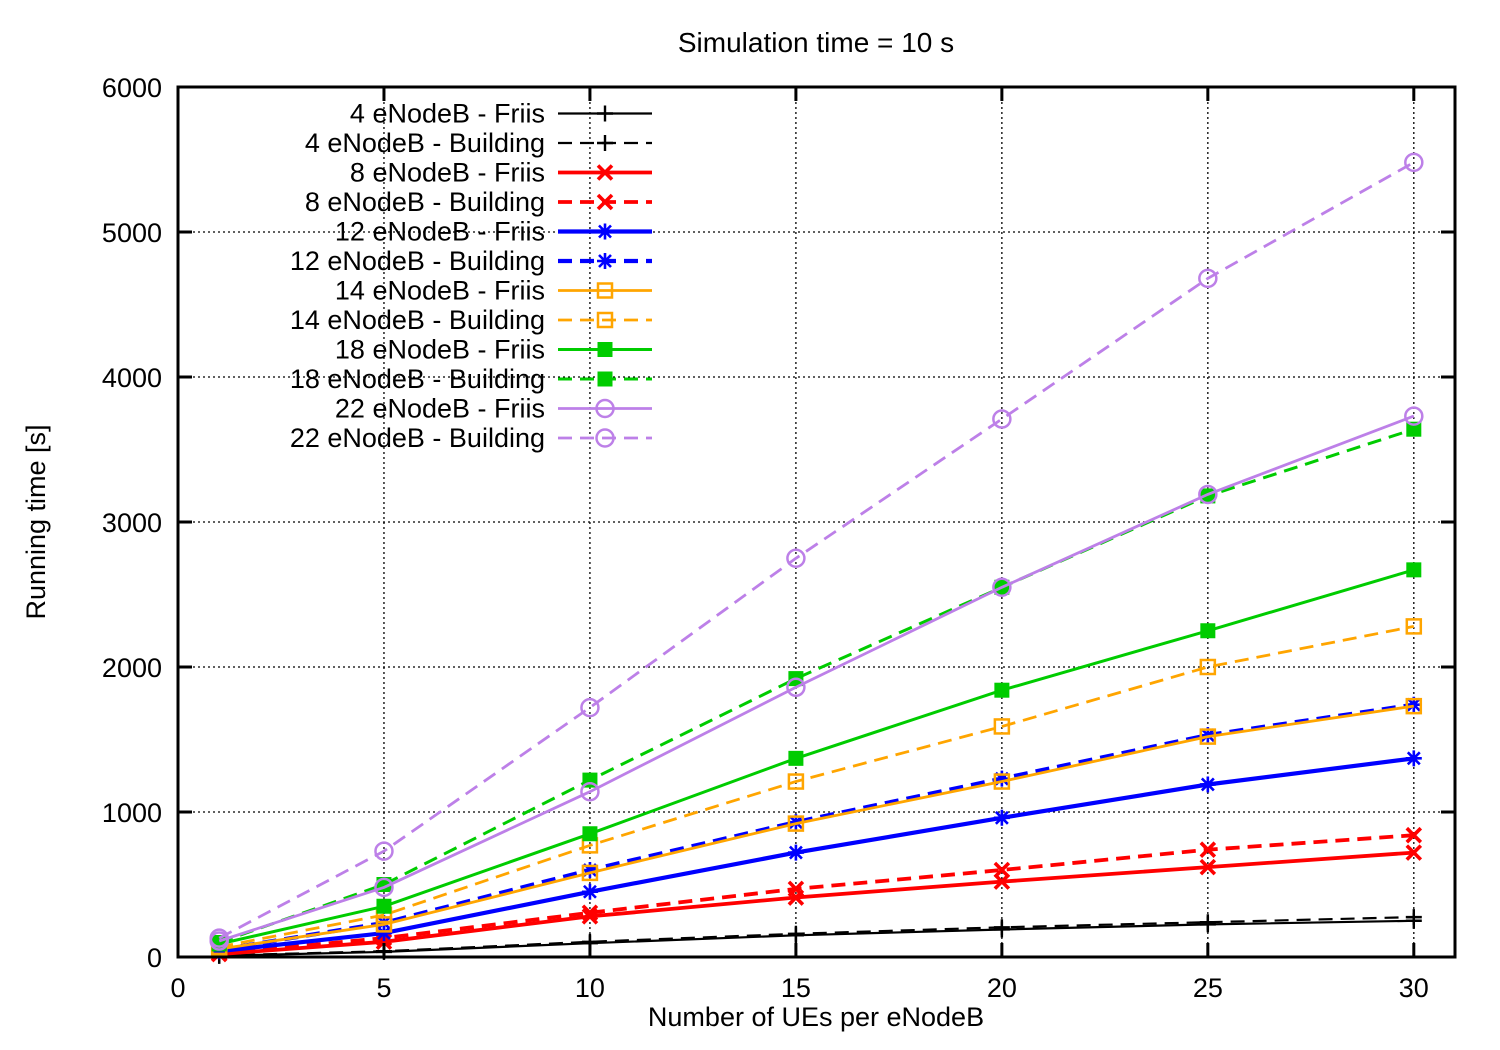 The width and height of the screenshot is (1500, 1050). I want to click on legend-item: 8 eNodeB - Friis, so click(501, 173).